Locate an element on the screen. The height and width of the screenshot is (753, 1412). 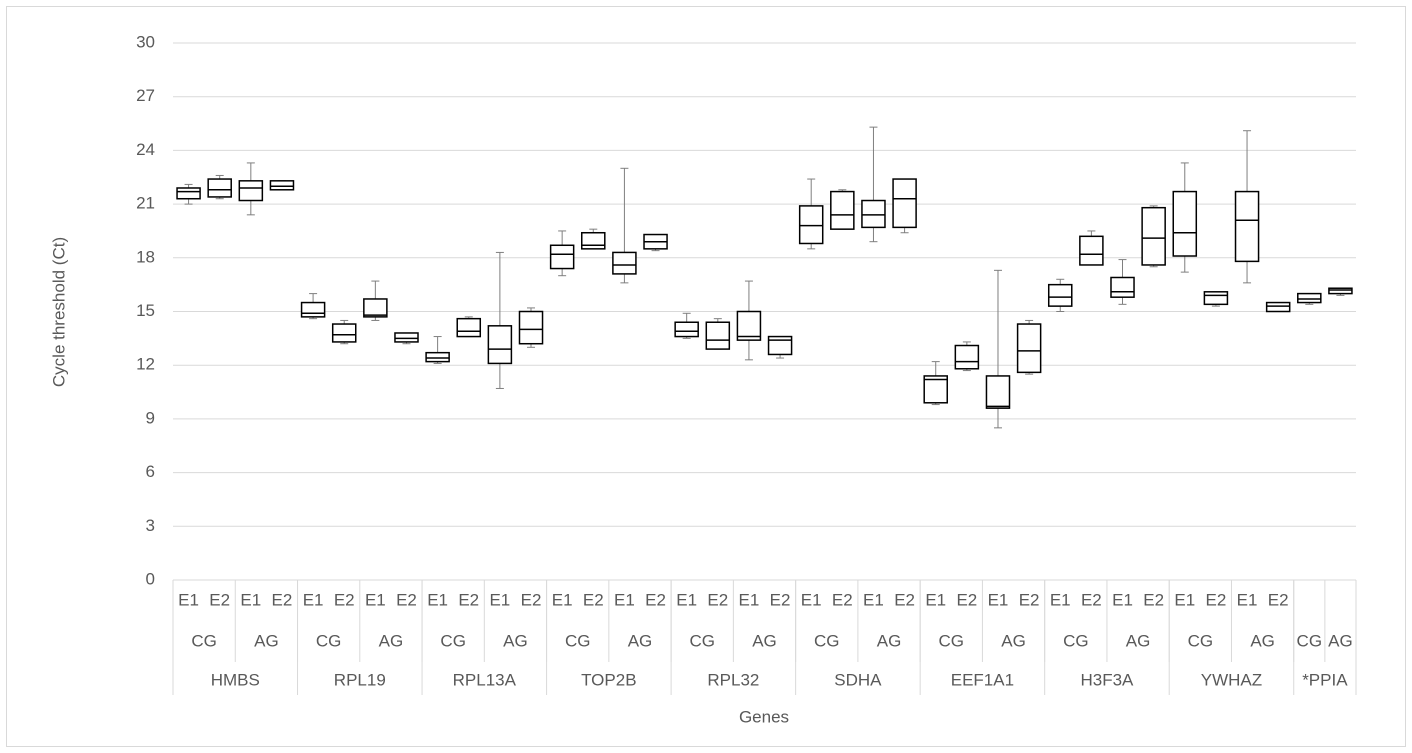
y-tick-label: 30 is located at coordinates (145, 41).